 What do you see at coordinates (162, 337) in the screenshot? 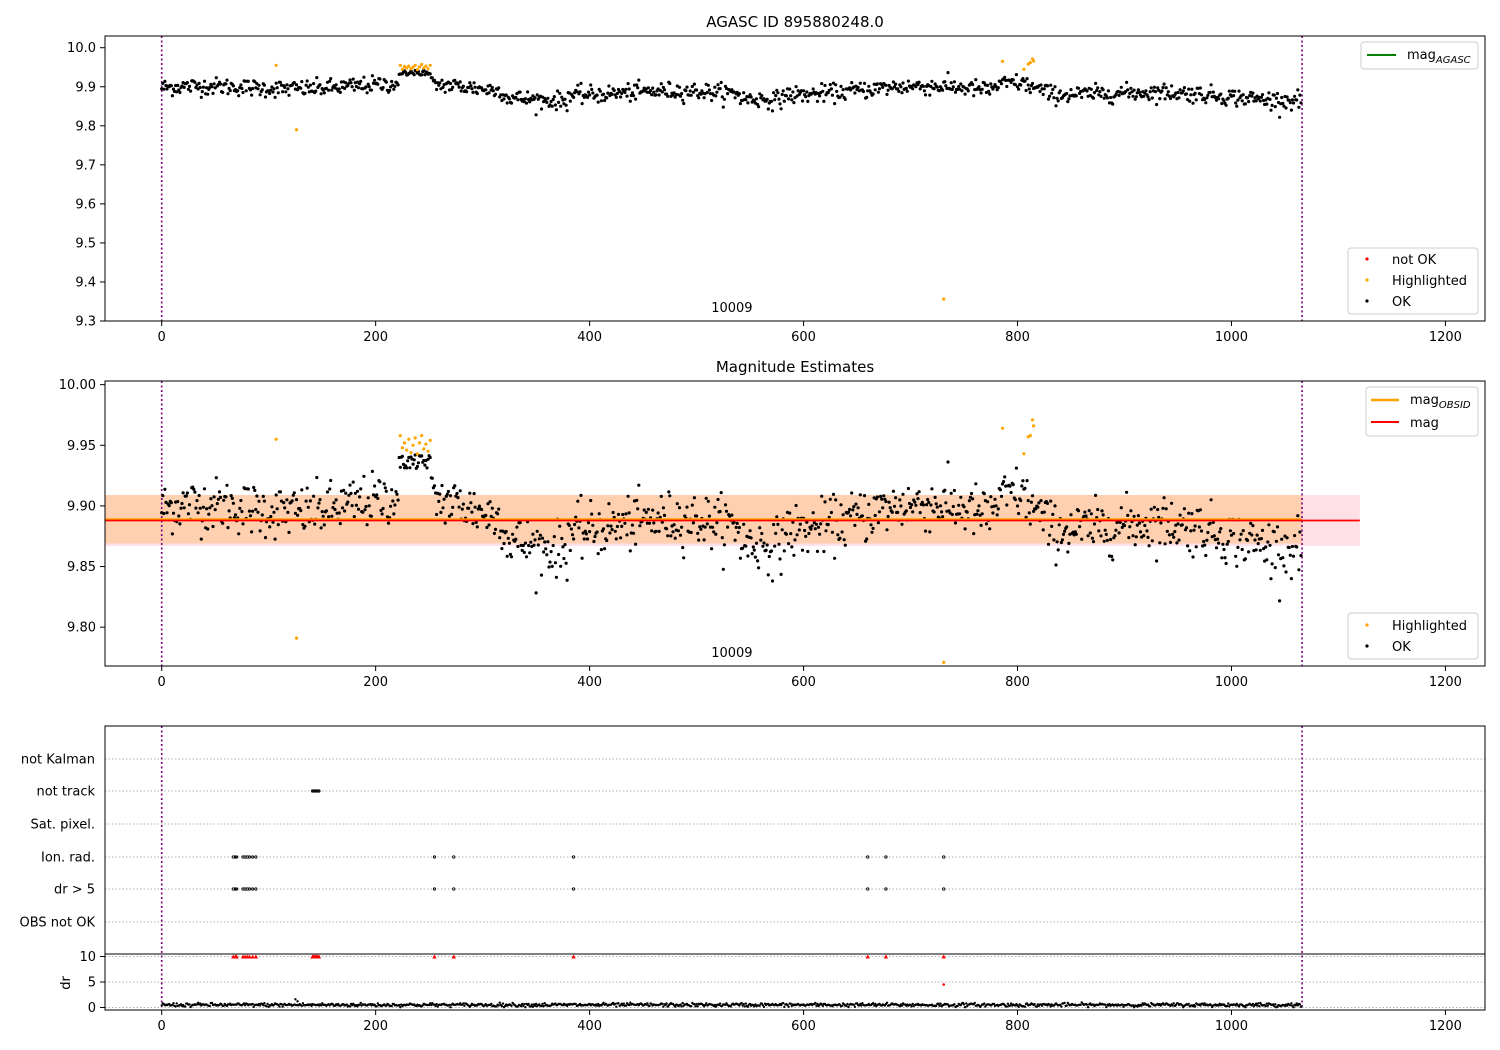
I see `x-tick-label: 0` at bounding box center [162, 337].